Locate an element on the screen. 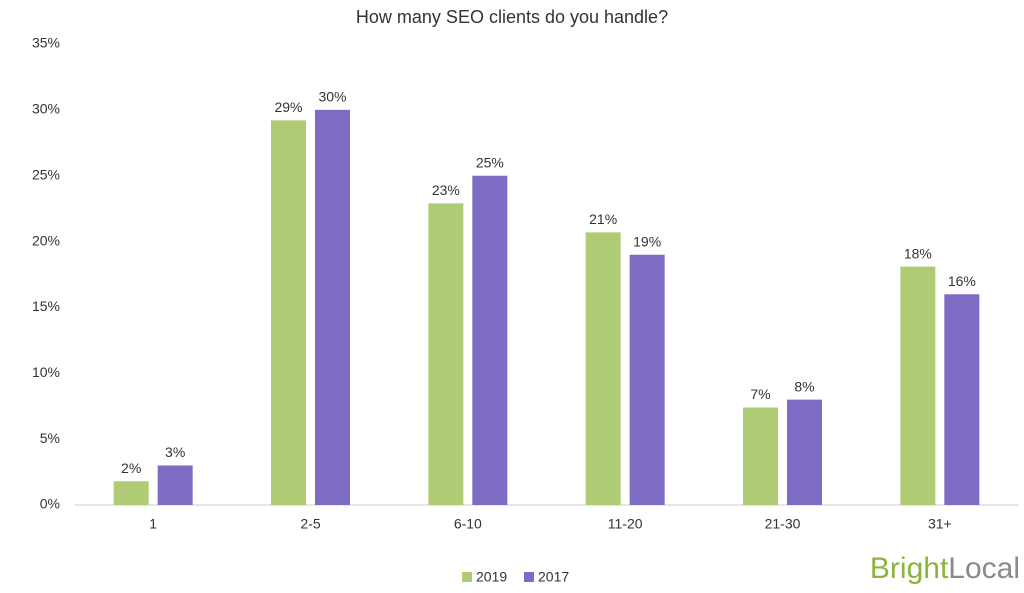 The width and height of the screenshot is (1024, 593). x-tick-label: 2-5 is located at coordinates (310, 524).